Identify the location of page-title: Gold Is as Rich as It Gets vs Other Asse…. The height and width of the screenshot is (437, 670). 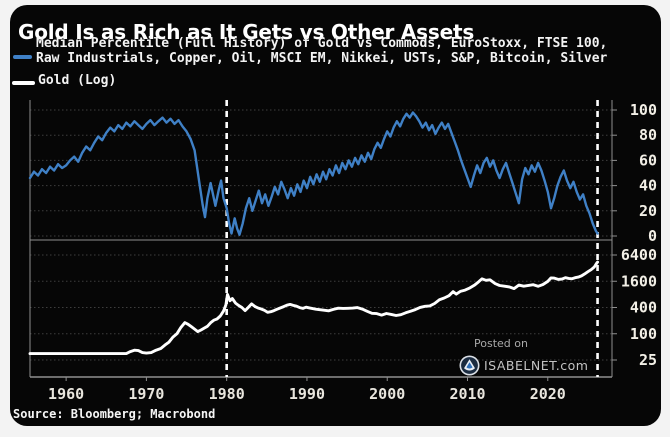
(246, 32).